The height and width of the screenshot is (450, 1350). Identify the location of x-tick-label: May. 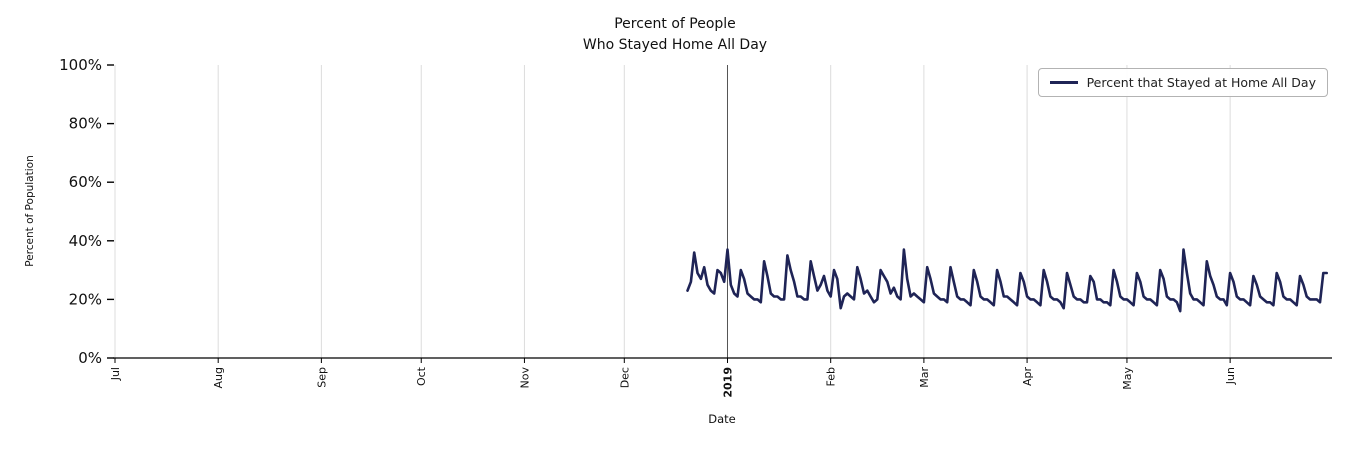
(1127, 378).